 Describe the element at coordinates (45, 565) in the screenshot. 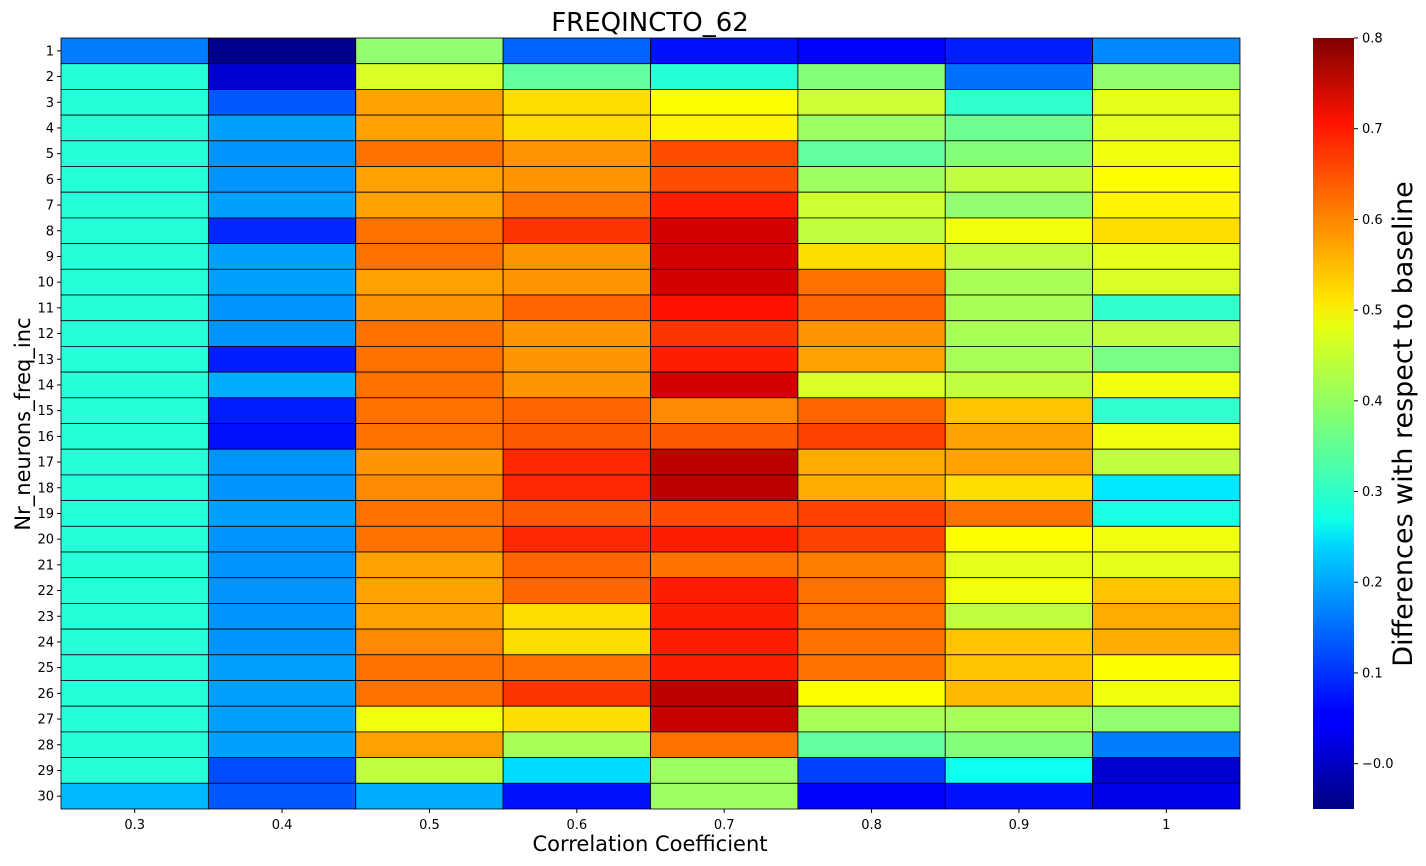

I see `y-tick-label: 21` at that location.